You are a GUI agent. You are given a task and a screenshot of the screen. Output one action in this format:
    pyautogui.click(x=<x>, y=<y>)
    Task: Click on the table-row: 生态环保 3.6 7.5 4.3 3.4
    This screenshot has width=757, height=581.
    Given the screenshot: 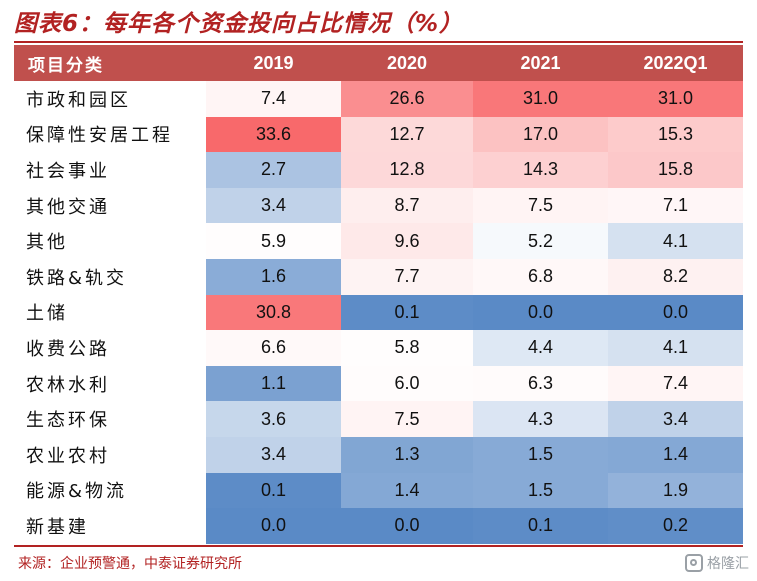 What is the action you would take?
    pyautogui.click(x=378, y=419)
    